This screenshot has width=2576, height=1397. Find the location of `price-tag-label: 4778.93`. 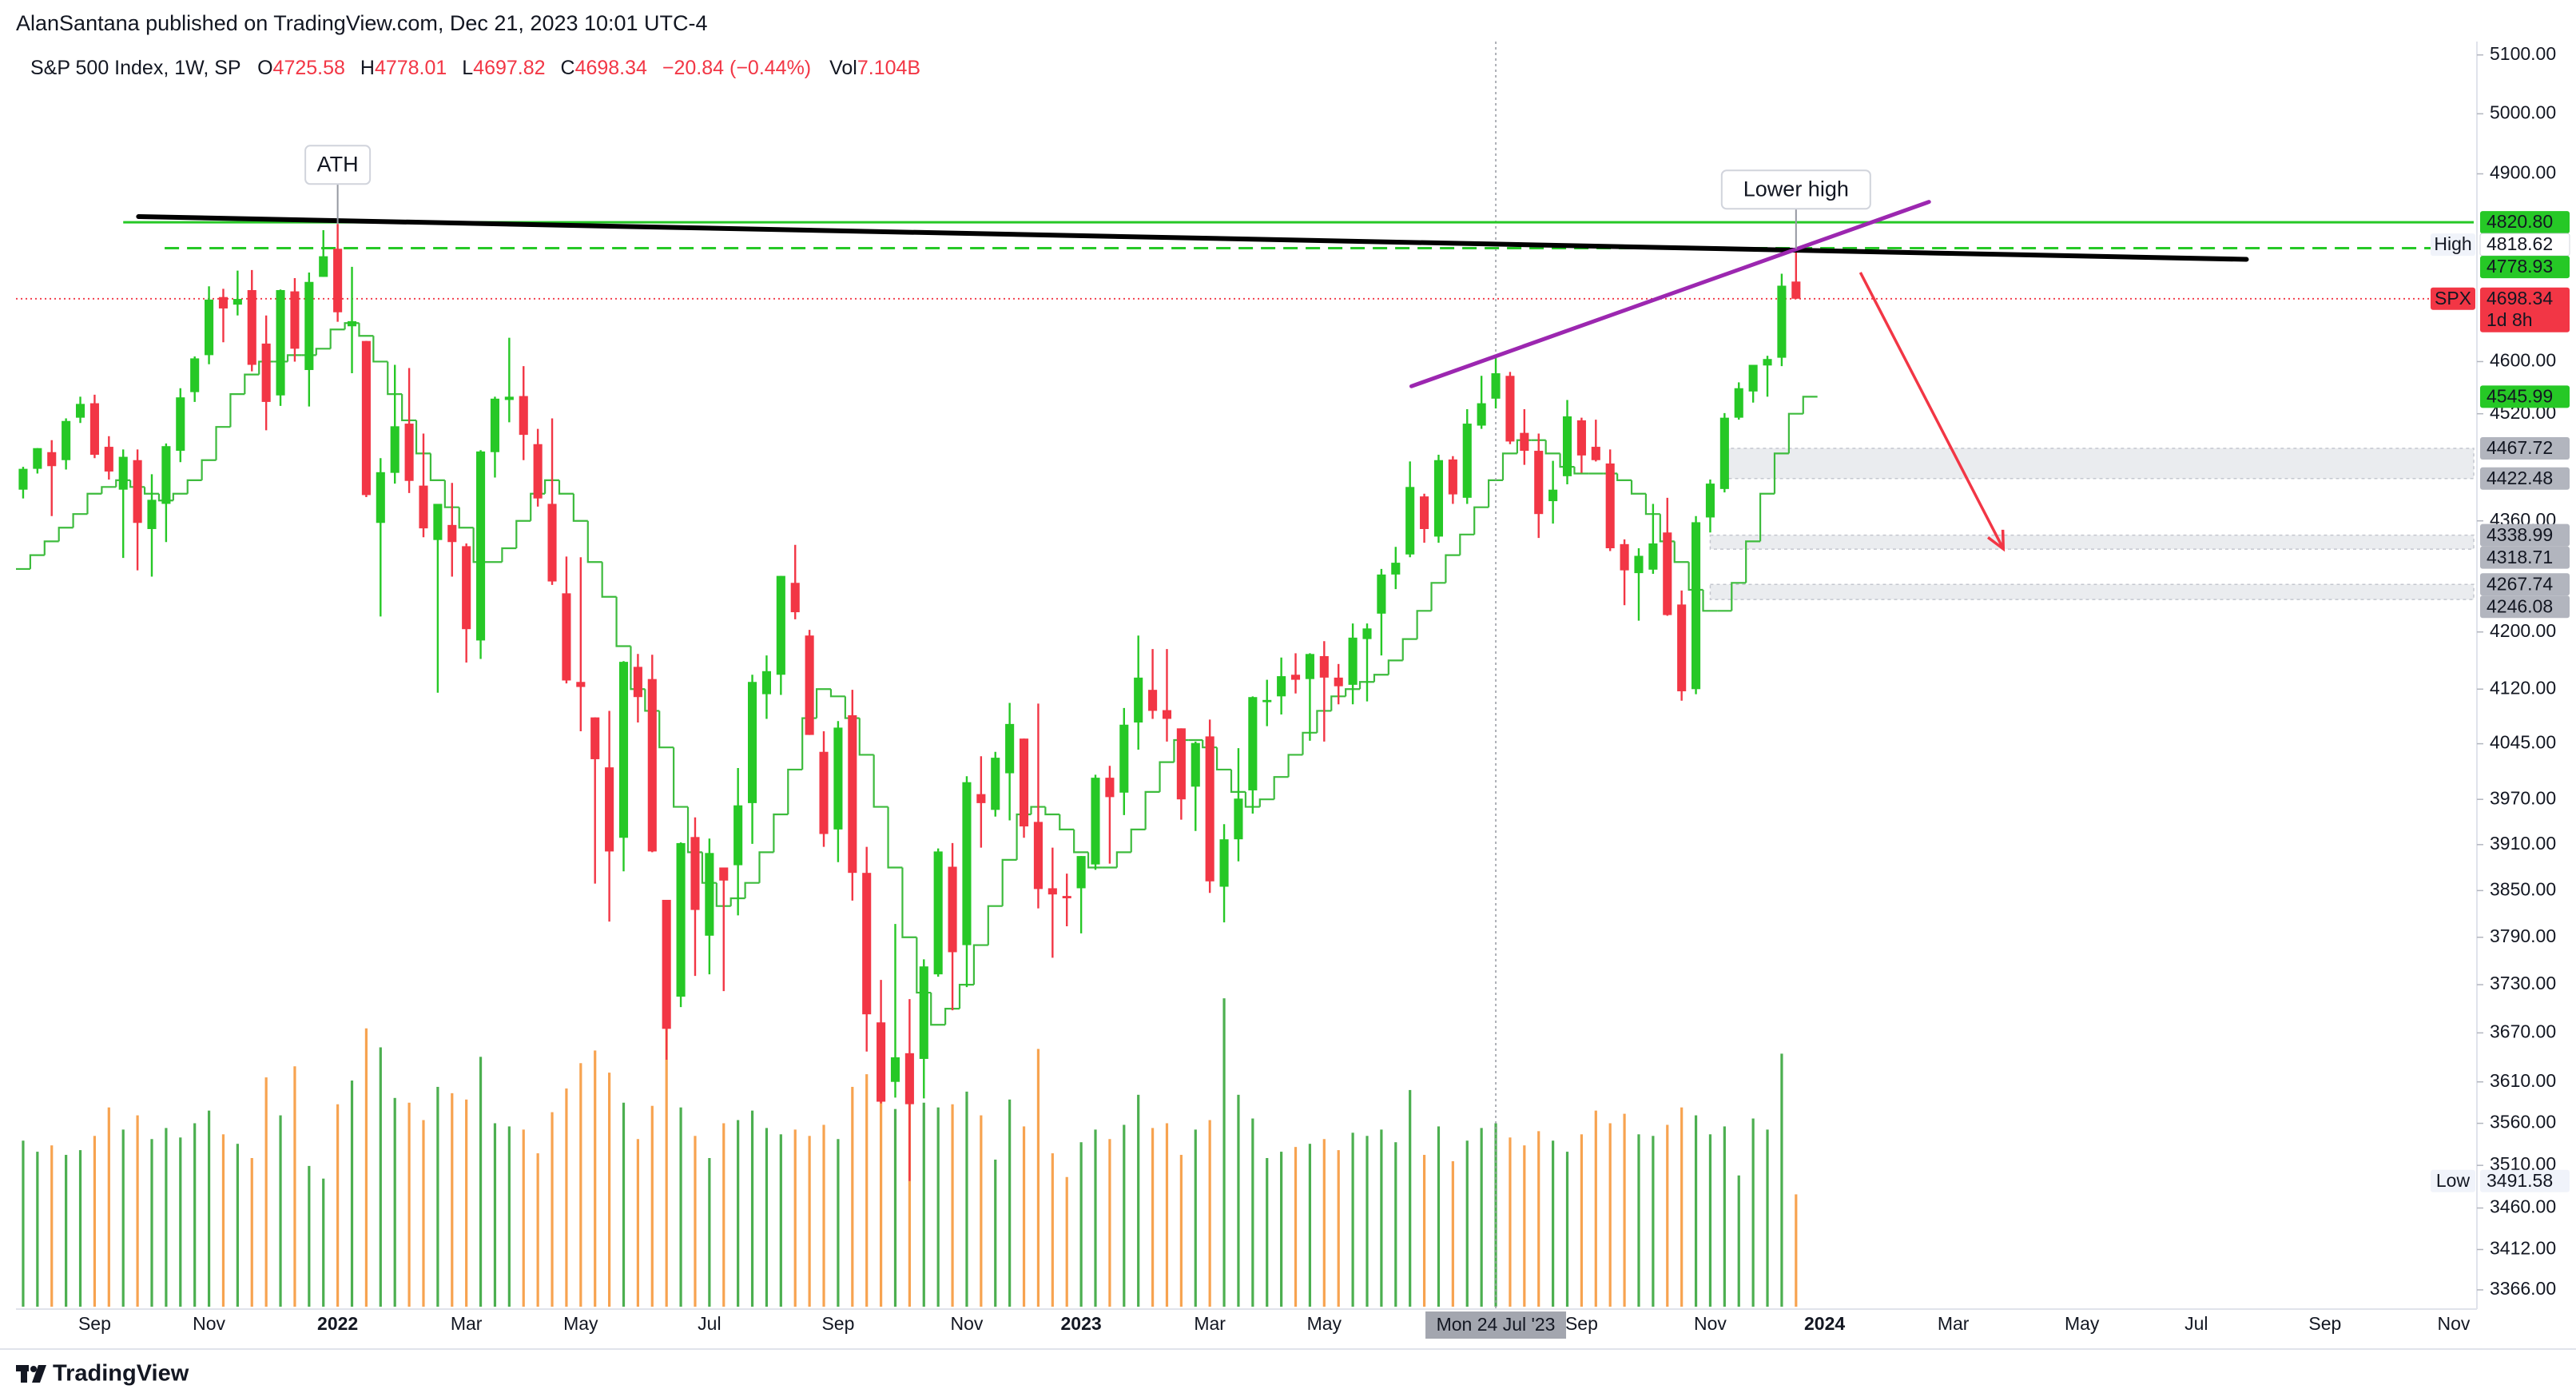

price-tag-label: 4778.93 is located at coordinates (2520, 267).